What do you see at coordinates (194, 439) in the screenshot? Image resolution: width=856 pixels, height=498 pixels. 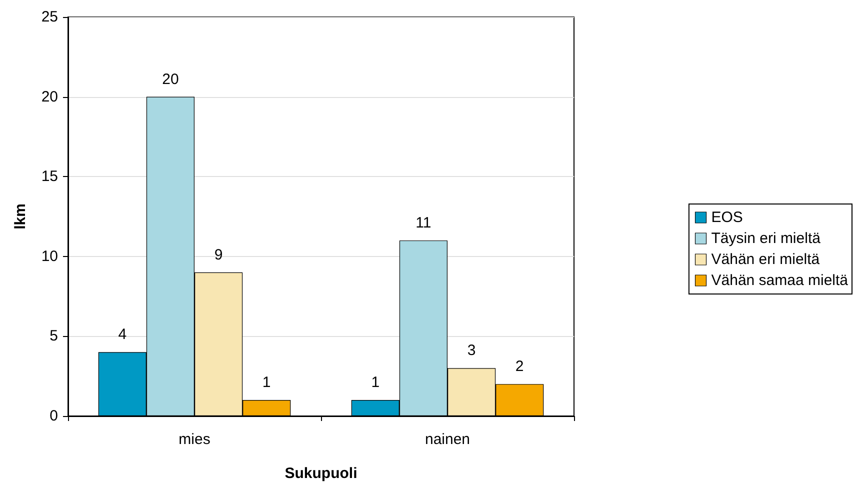 I see `x-tick-label: mies` at bounding box center [194, 439].